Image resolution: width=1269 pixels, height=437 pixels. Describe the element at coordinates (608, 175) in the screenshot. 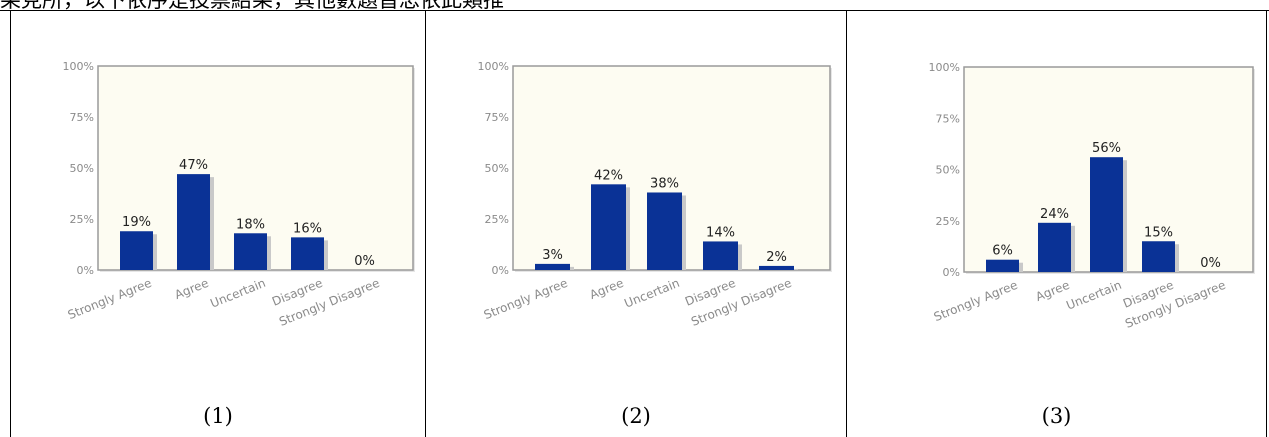

I see `bar-value-label: 42%` at that location.